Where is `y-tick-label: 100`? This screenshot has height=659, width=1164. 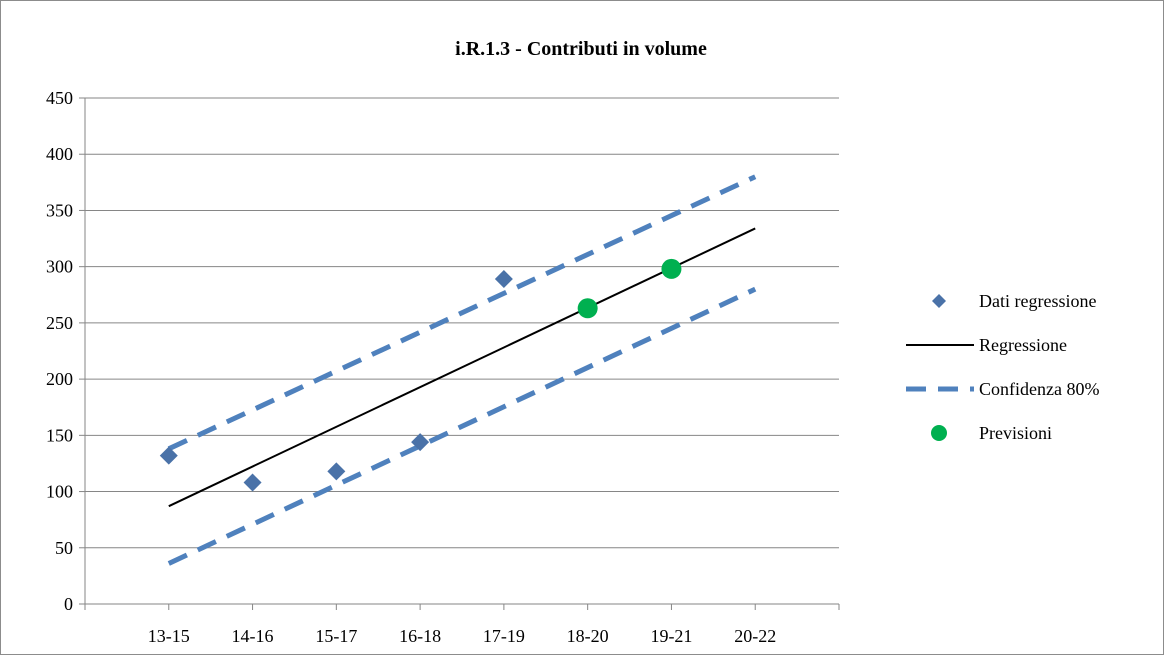 y-tick-label: 100 is located at coordinates (59, 492).